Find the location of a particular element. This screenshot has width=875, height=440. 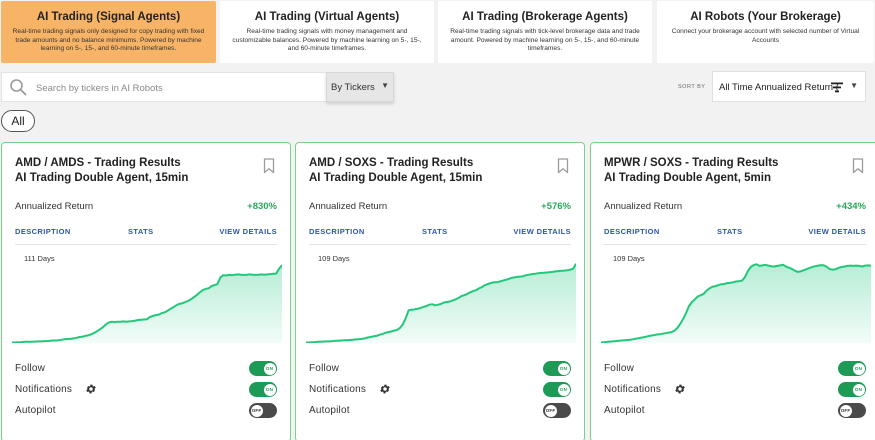

card-title-line1: AMD / SOXS - Trading Results is located at coordinates (391, 163).